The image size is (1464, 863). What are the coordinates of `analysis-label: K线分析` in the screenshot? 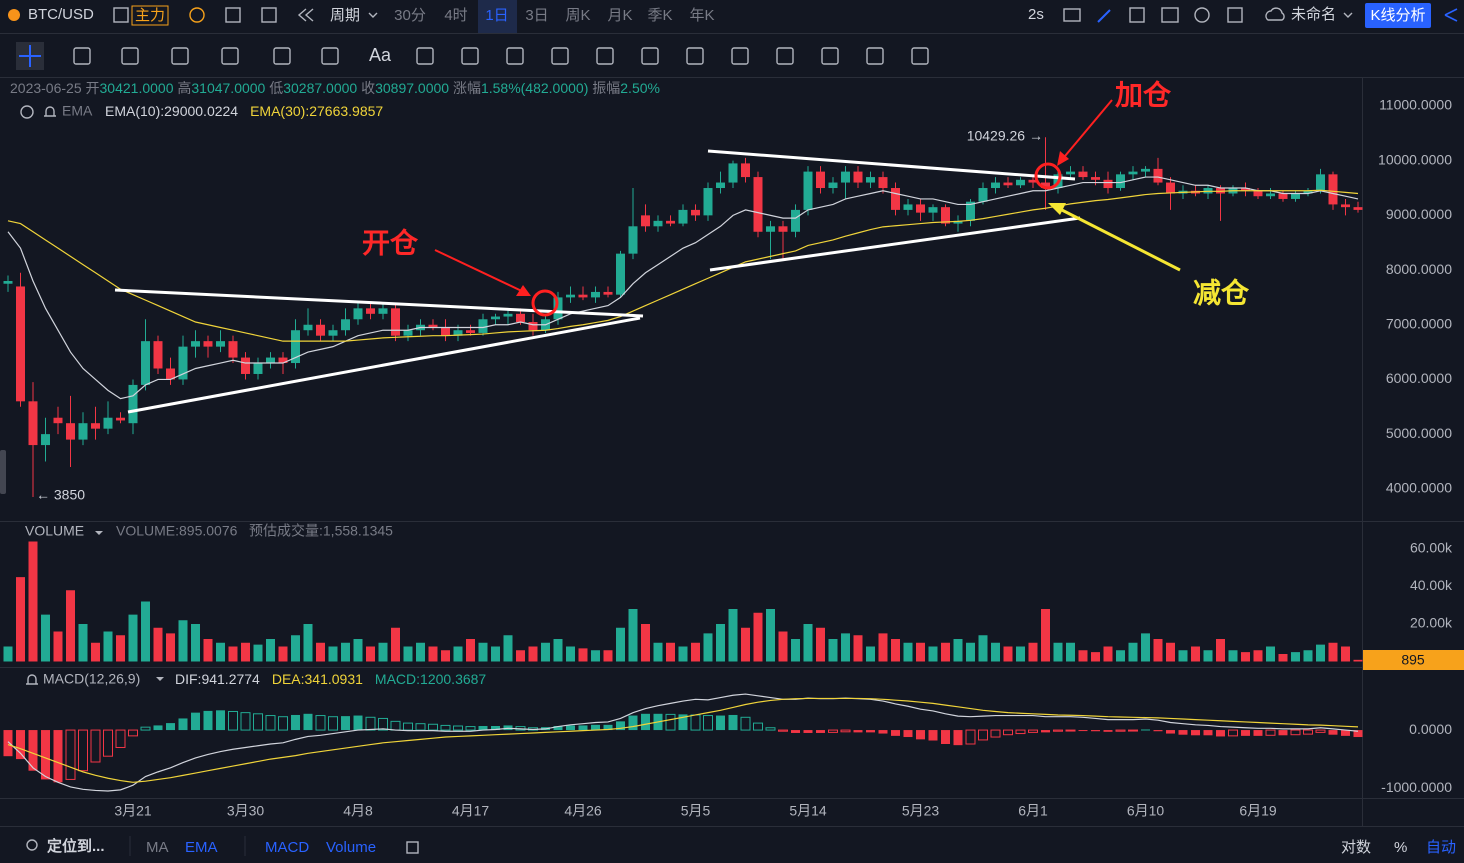 It's located at (1397, 15).